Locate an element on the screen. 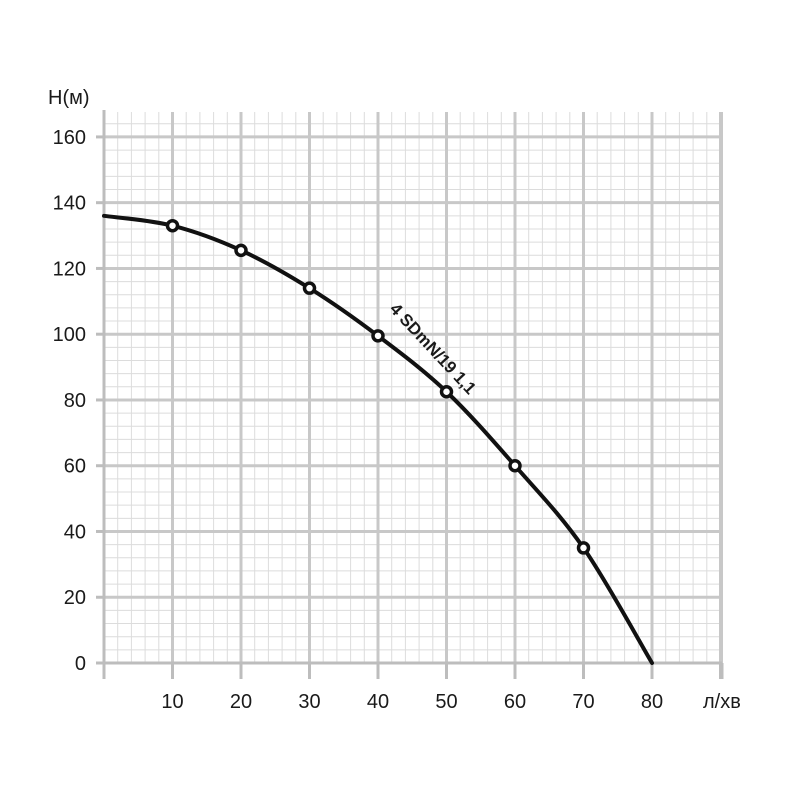  x-tick-label: 40 is located at coordinates (378, 702).